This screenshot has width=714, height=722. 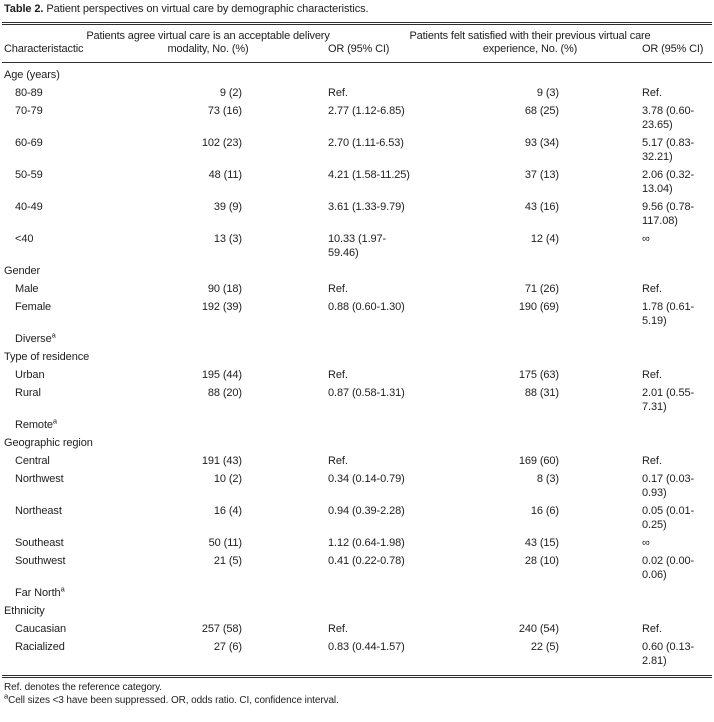 What do you see at coordinates (366, 479) in the screenshot?
I see `agree-or-cell: 0.34 (0.14-0.79)` at bounding box center [366, 479].